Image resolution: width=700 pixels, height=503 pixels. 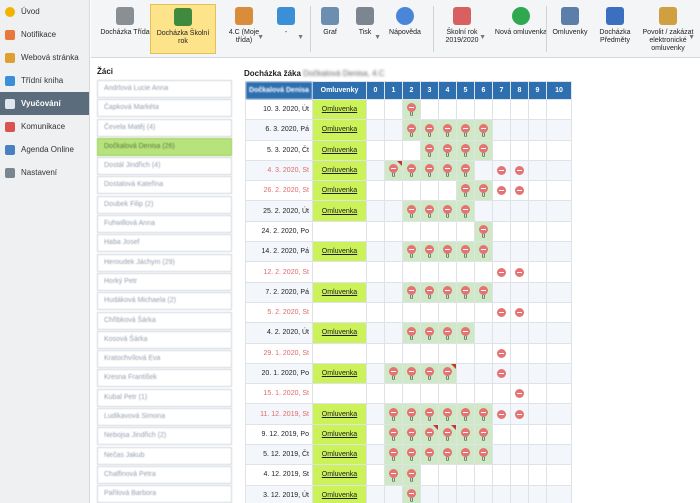 What do you see at coordinates (462, 29) in the screenshot?
I see `toolbar-button-7: Školní rok 2019/2020 ▼` at bounding box center [462, 29].